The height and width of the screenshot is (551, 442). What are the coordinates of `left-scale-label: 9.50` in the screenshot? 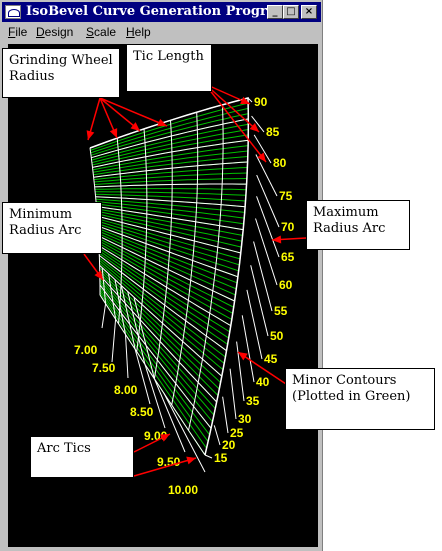 It's located at (169, 462).